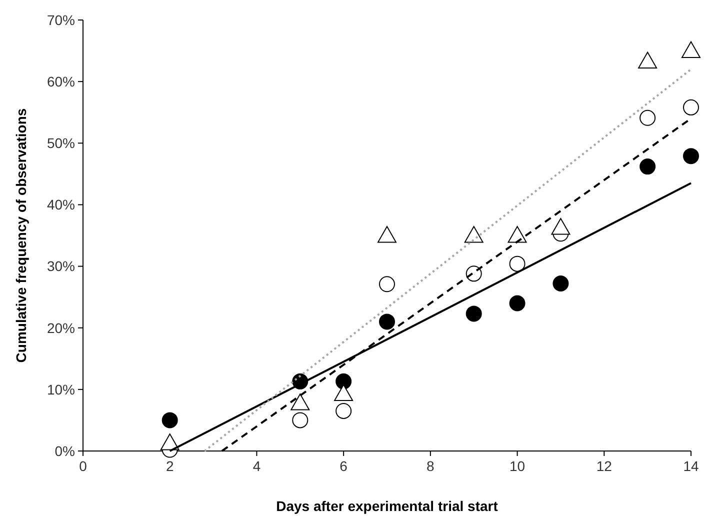  What do you see at coordinates (83, 466) in the screenshot?
I see `x-tick-label: 0` at bounding box center [83, 466].